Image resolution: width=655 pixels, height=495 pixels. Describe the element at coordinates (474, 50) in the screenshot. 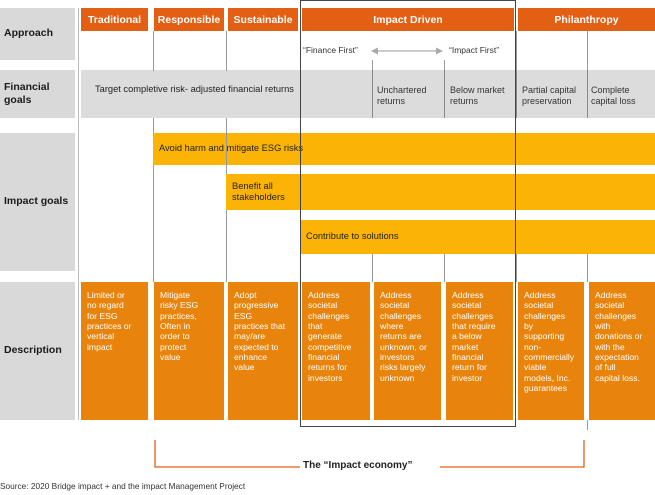

I see `impact-first-label: “Impact First”` at that location.